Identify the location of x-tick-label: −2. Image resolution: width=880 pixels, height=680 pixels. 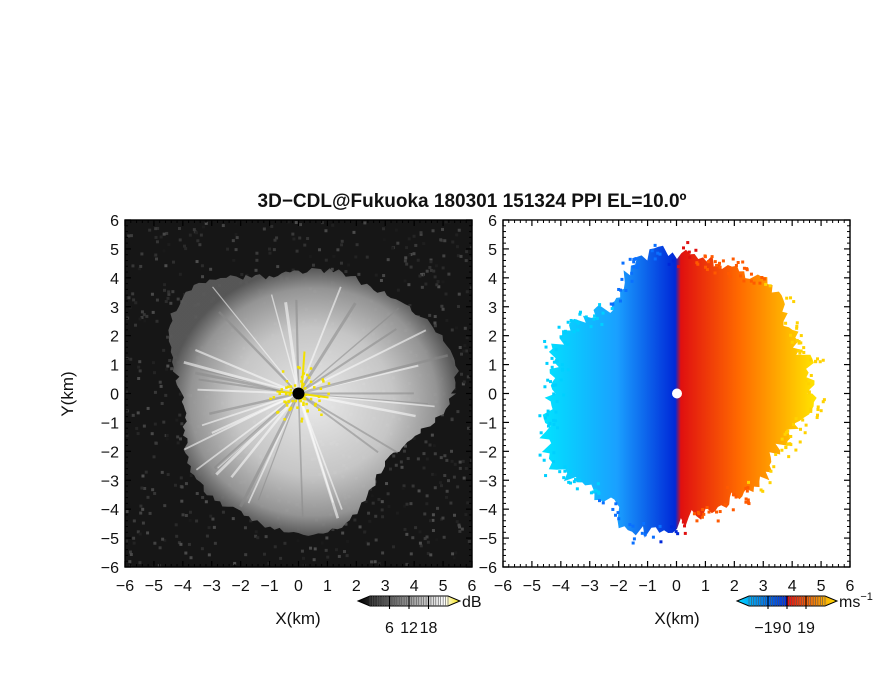
(619, 586).